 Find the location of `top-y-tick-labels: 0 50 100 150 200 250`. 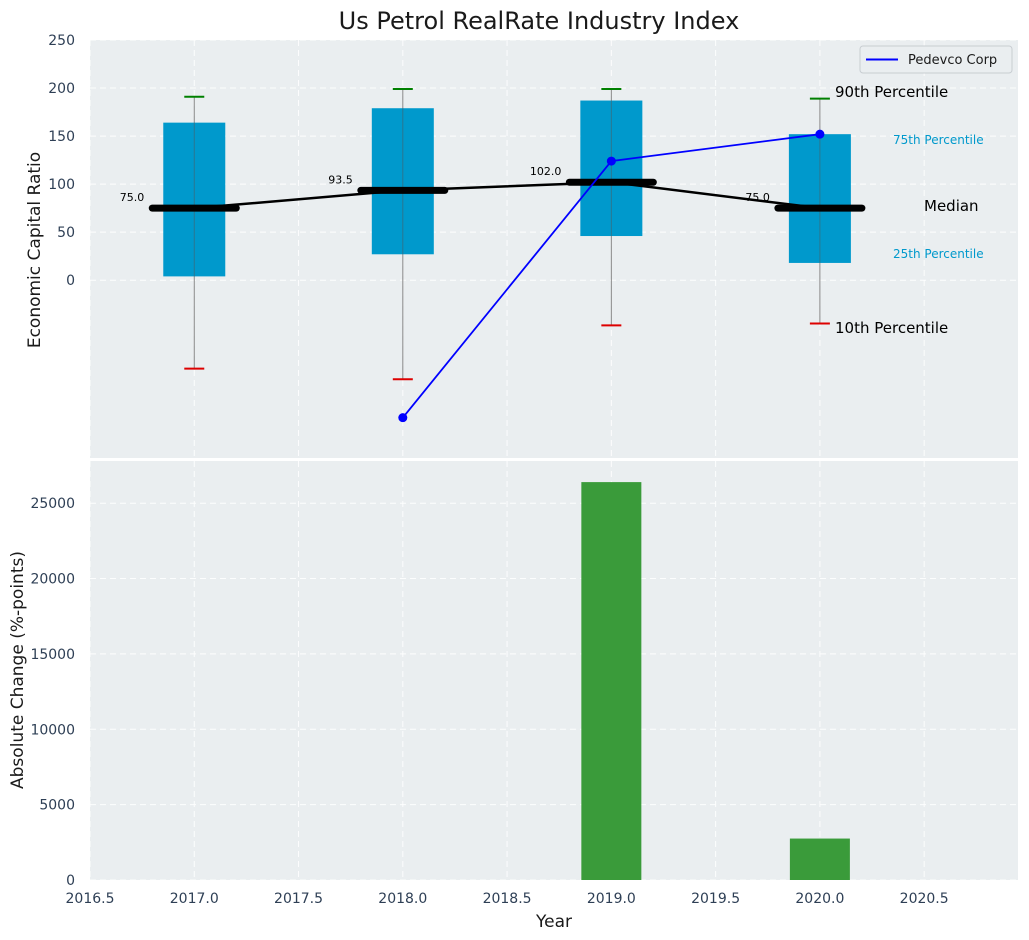

top-y-tick-labels: 0 50 100 150 200 250 is located at coordinates (61, 161).